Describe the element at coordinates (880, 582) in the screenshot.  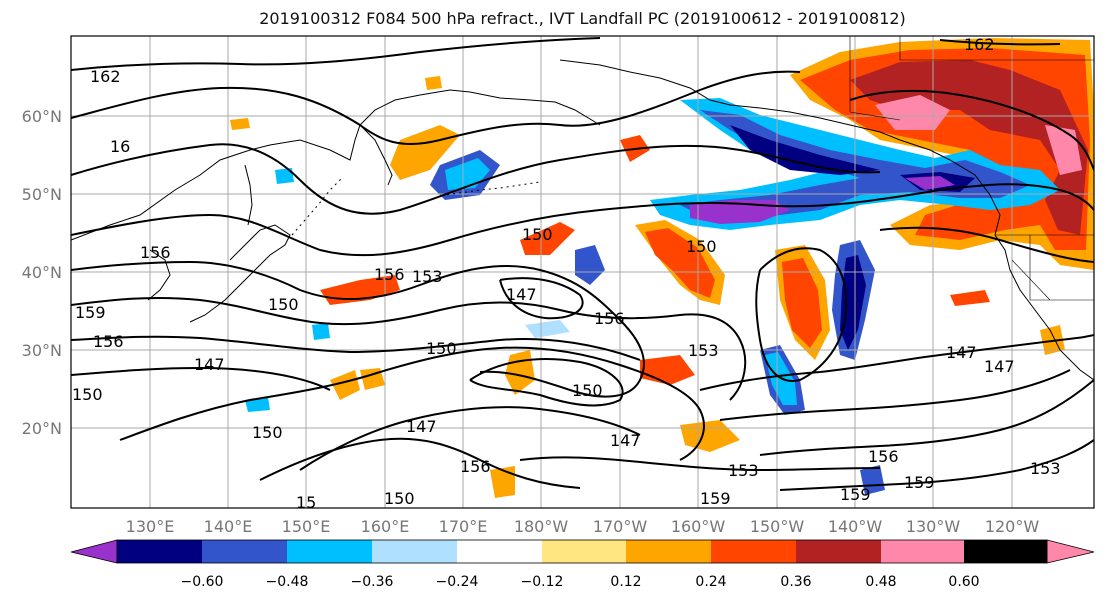
I see `colorbar-tick-label: 0.48` at that location.